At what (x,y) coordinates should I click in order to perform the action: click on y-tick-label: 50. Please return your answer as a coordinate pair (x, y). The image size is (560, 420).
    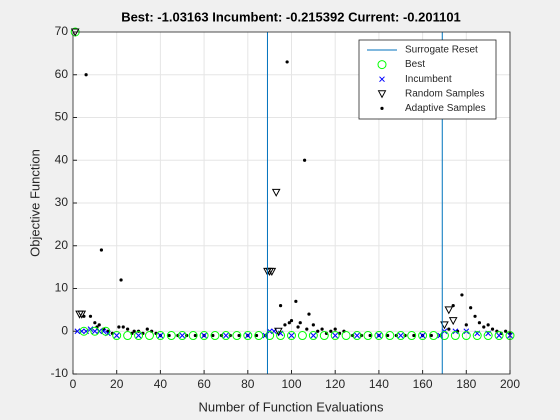
    Looking at the image, I should click on (62, 117).